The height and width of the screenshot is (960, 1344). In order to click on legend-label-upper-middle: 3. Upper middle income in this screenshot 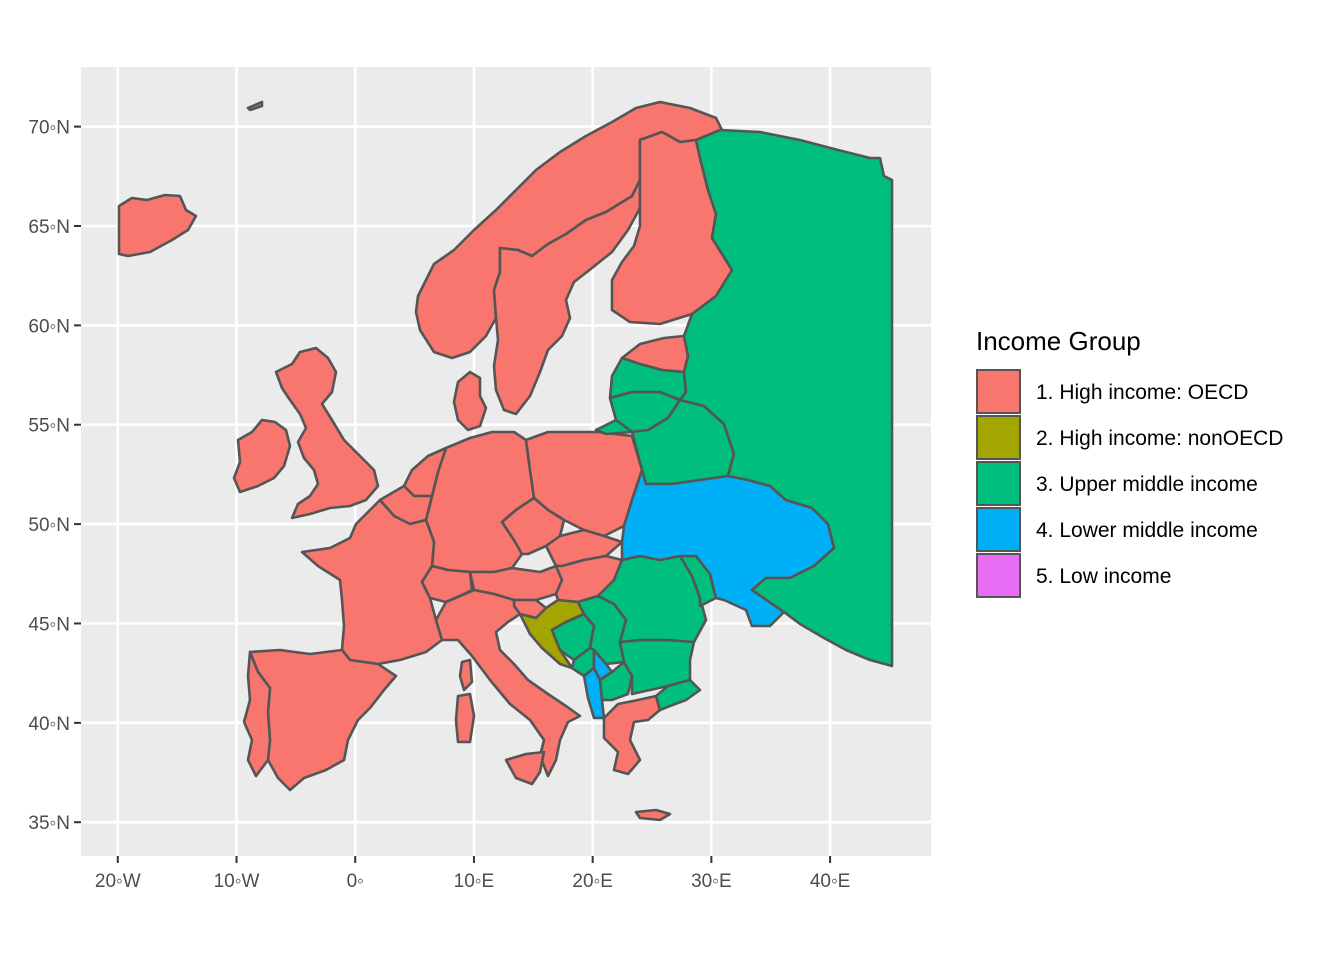, I will do `click(1147, 484)`.